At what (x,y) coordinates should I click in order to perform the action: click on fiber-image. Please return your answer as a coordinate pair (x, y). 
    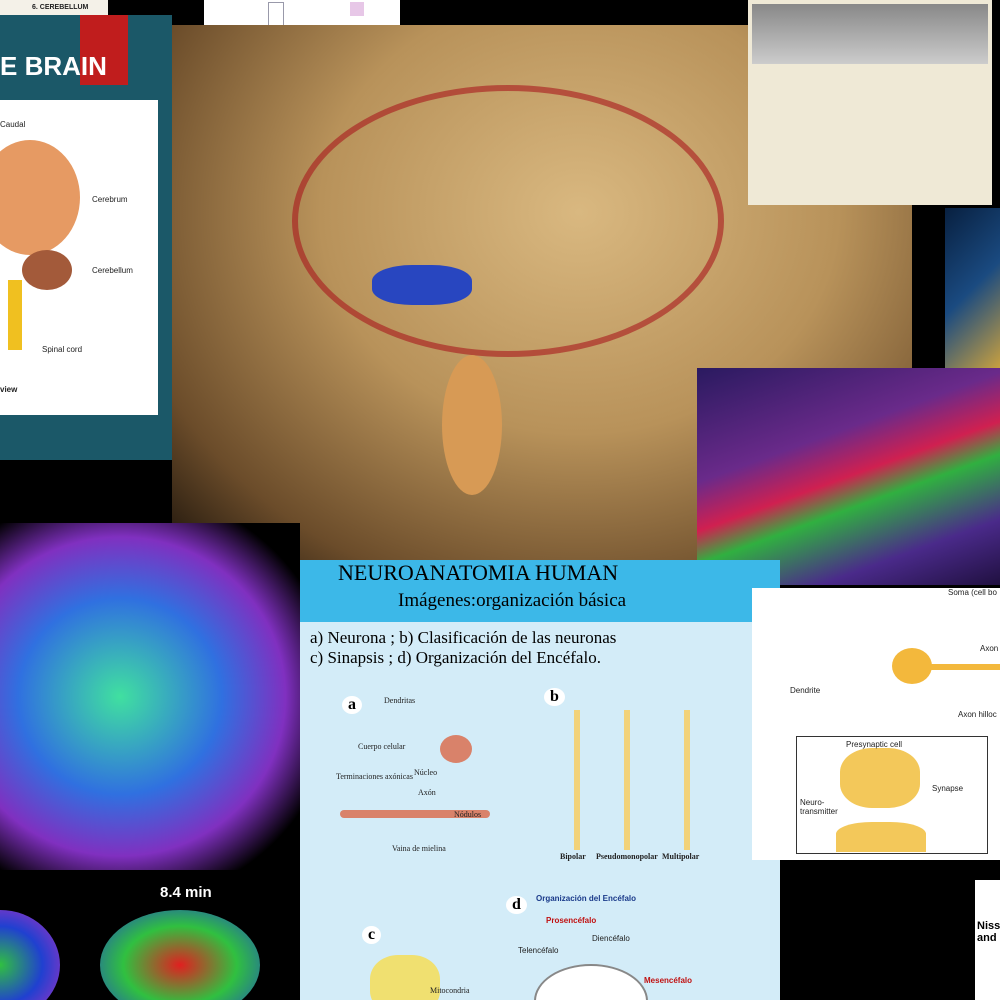
    Looking at the image, I should click on (972, 288).